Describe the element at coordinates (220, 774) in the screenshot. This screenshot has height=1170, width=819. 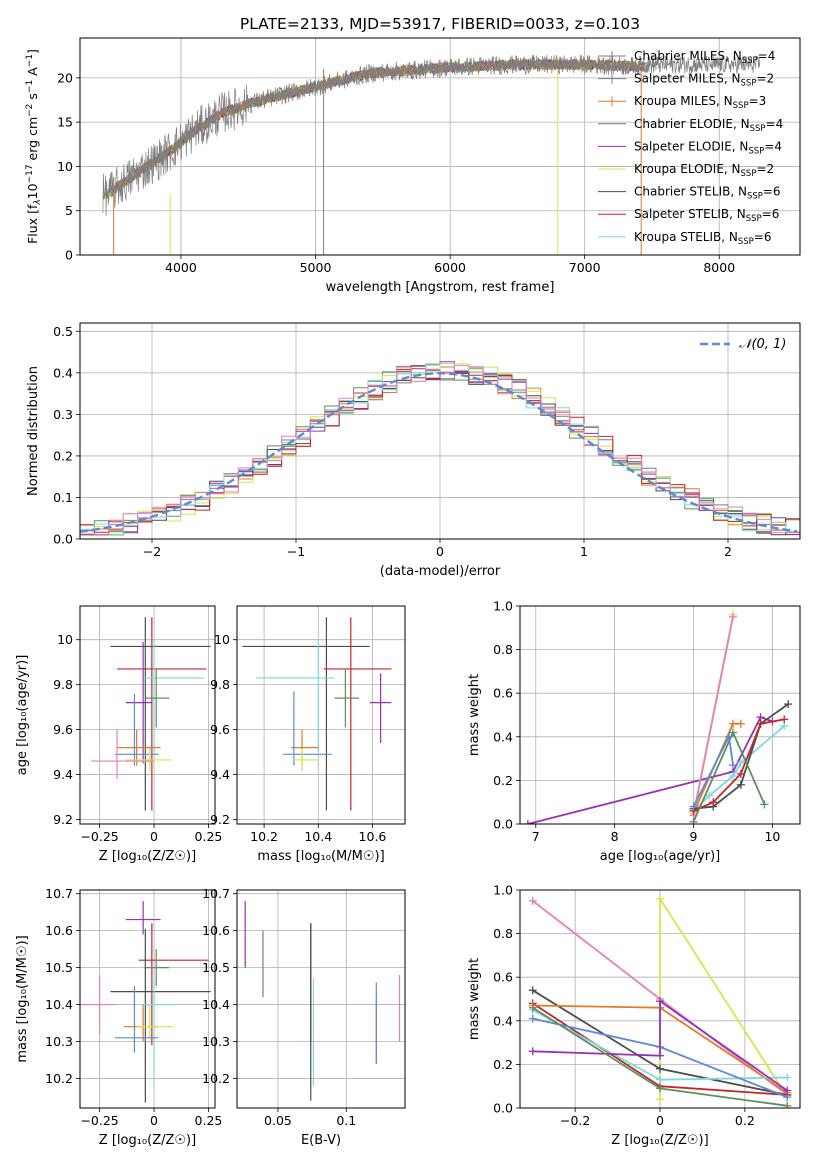
I see `age_vs_mass-ytick-label: 9.4` at that location.